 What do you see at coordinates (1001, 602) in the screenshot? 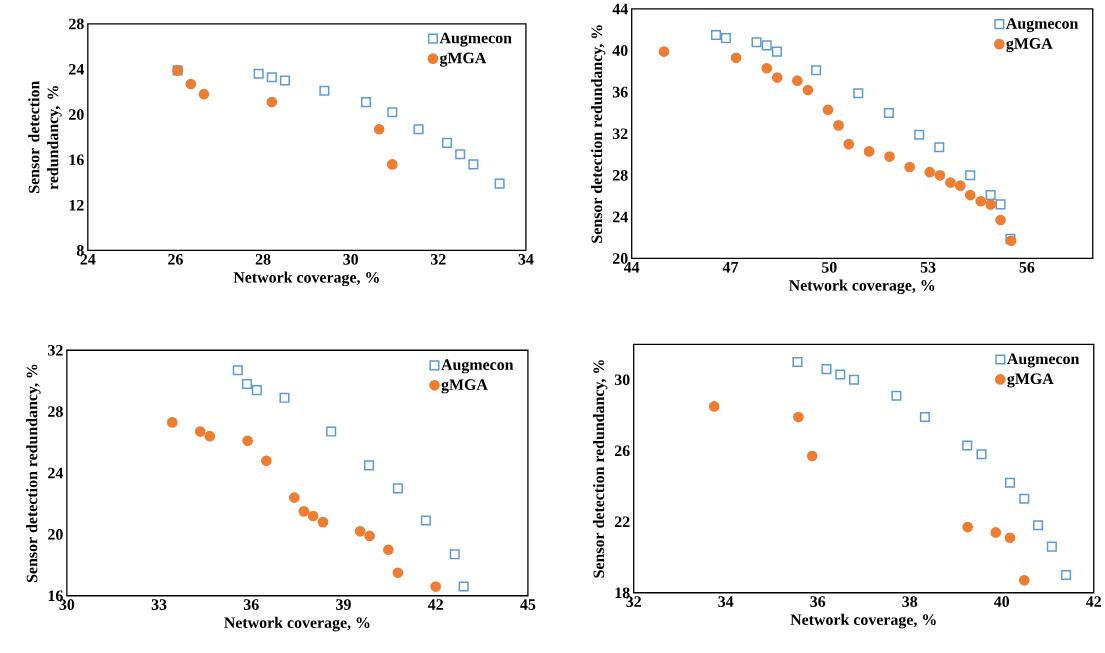
I see `x-tick-label: 40` at bounding box center [1001, 602].